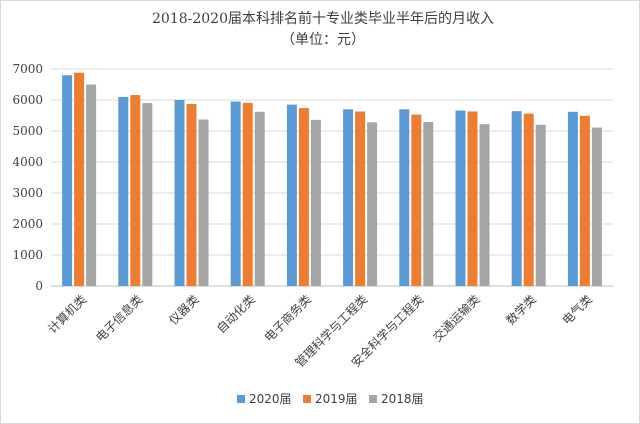 The height and width of the screenshot is (424, 640). I want to click on bar-2018届-电气类, so click(596, 206).